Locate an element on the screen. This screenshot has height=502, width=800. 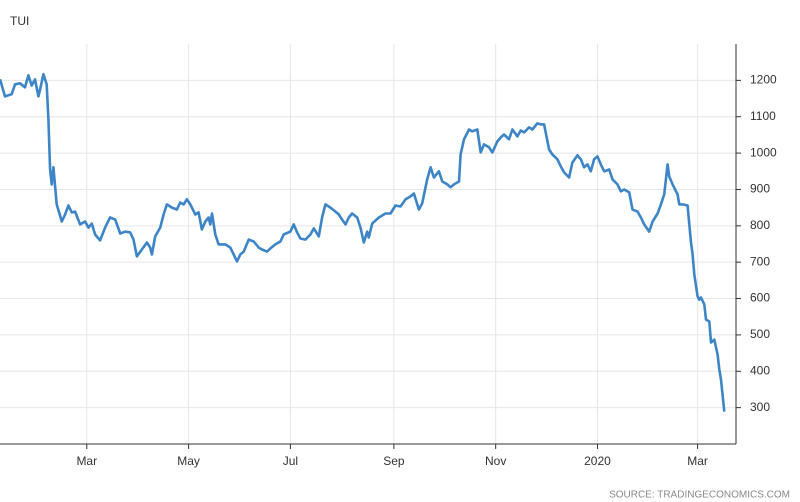
y-tick-label: 400 is located at coordinates (760, 370).